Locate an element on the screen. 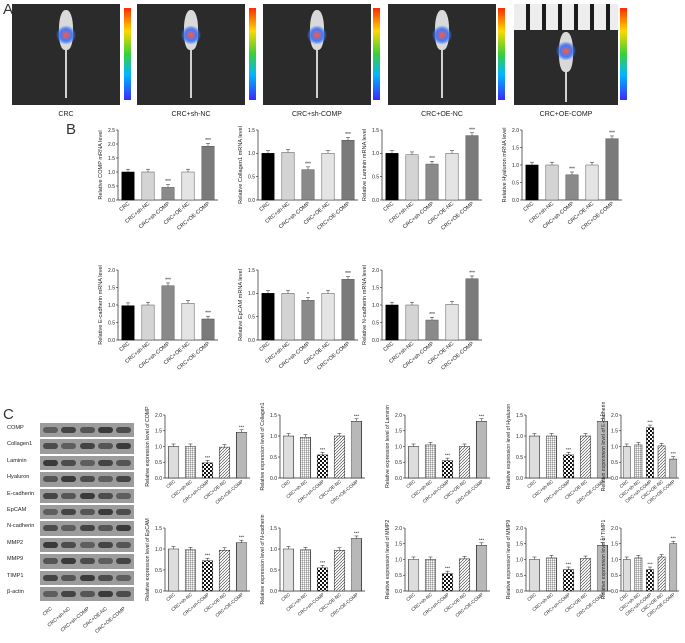  blot-band-row is located at coordinates (87, 463).